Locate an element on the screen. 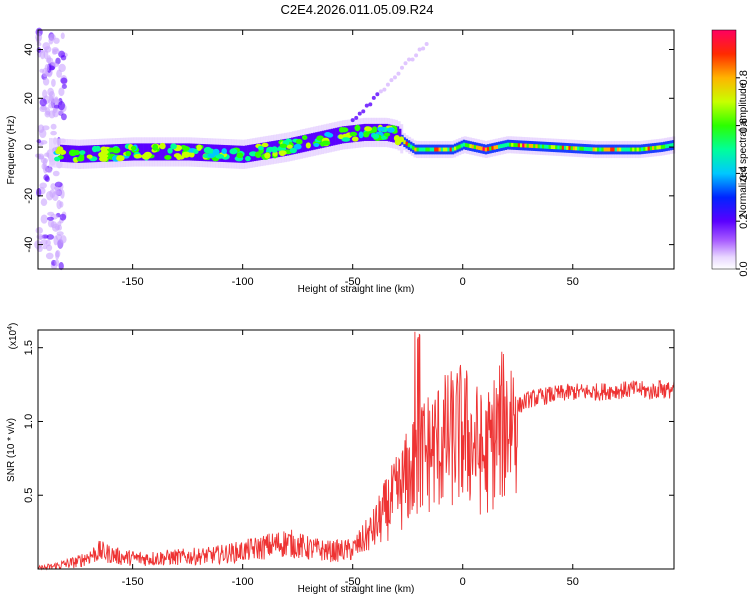 This screenshot has width=750, height=600. y-tick-label: 40 is located at coordinates (29, 49).